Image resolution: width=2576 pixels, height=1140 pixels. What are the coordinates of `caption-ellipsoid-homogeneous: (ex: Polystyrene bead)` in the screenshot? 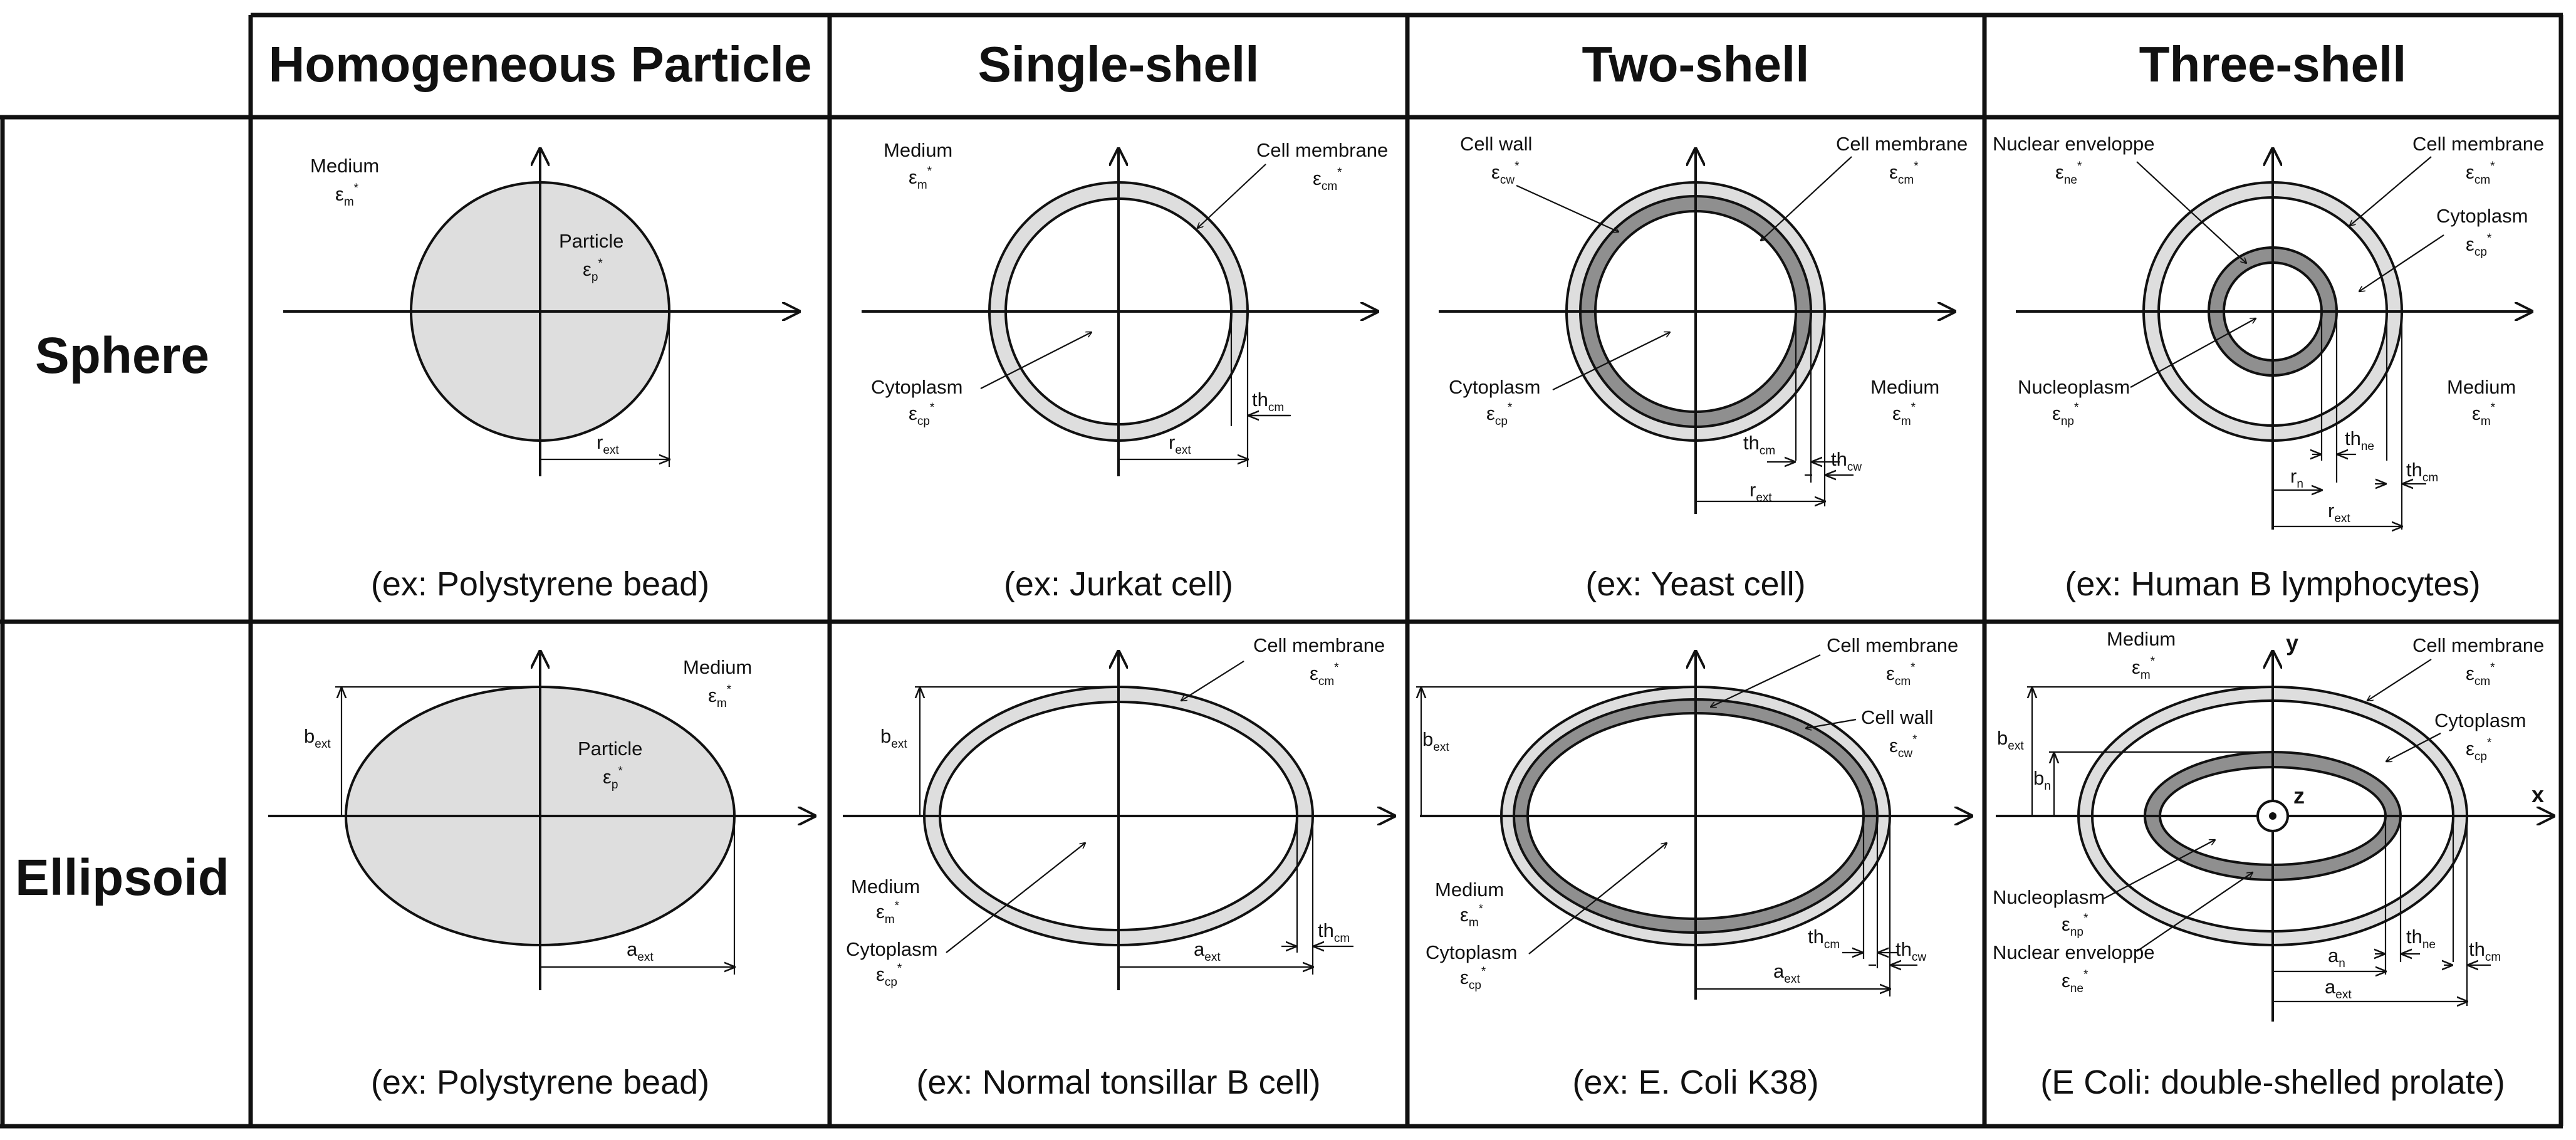 It's located at (540, 1082).